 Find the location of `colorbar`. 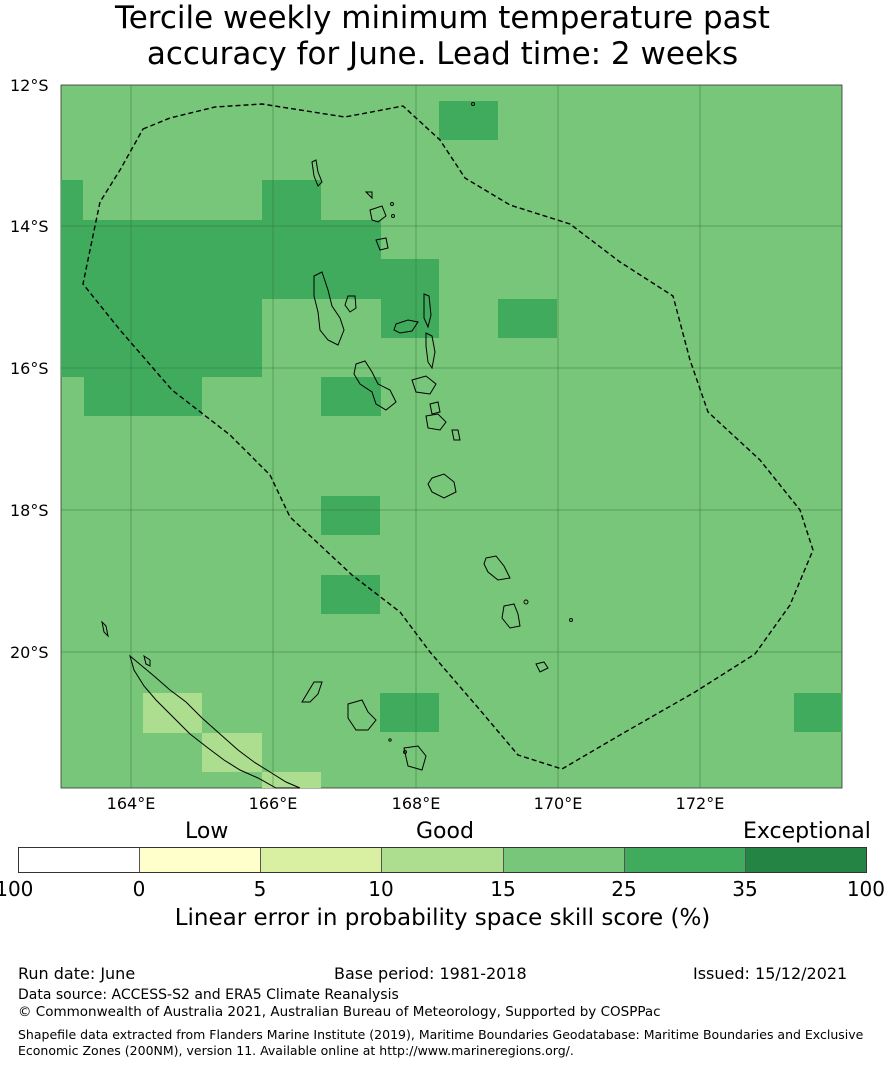

colorbar is located at coordinates (442, 860).